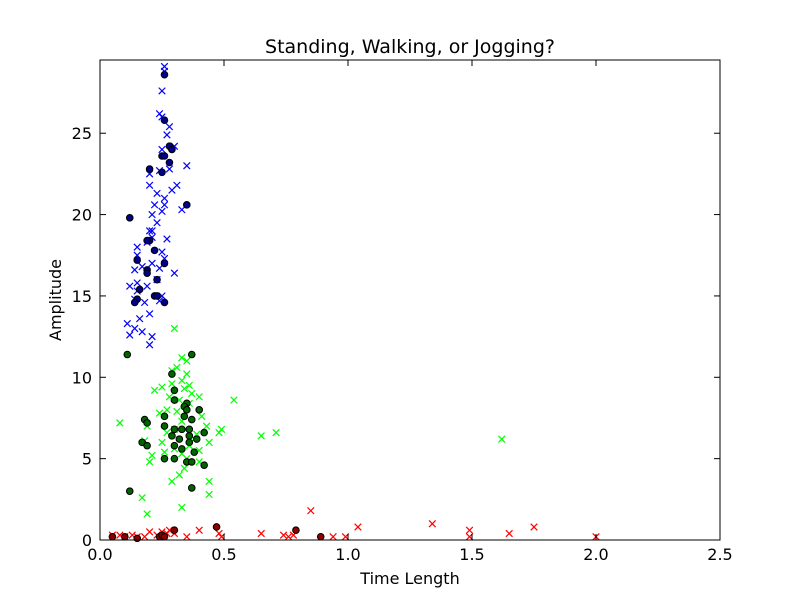 Image resolution: width=800 pixels, height=600 pixels. I want to click on x-tick-label: 1.0, so click(347, 554).